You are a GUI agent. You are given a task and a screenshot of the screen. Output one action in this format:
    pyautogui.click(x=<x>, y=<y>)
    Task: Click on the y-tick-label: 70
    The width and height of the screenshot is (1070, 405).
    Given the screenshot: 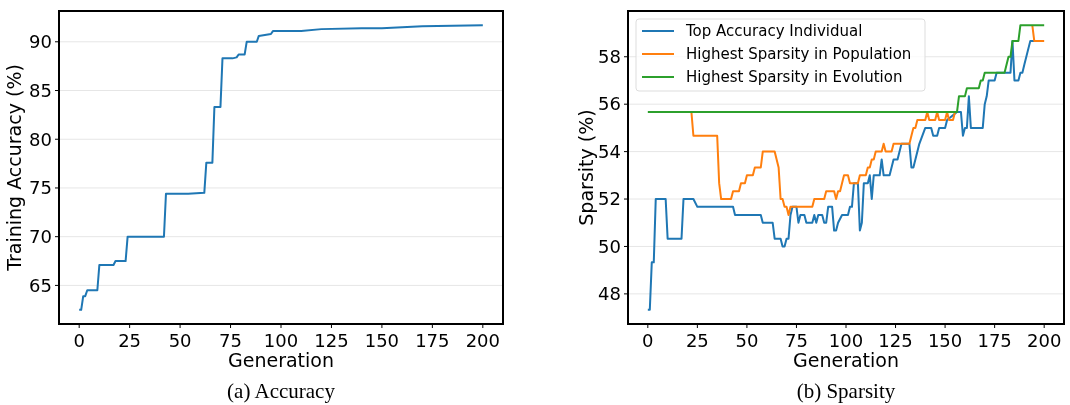 What is the action you would take?
    pyautogui.click(x=40, y=236)
    